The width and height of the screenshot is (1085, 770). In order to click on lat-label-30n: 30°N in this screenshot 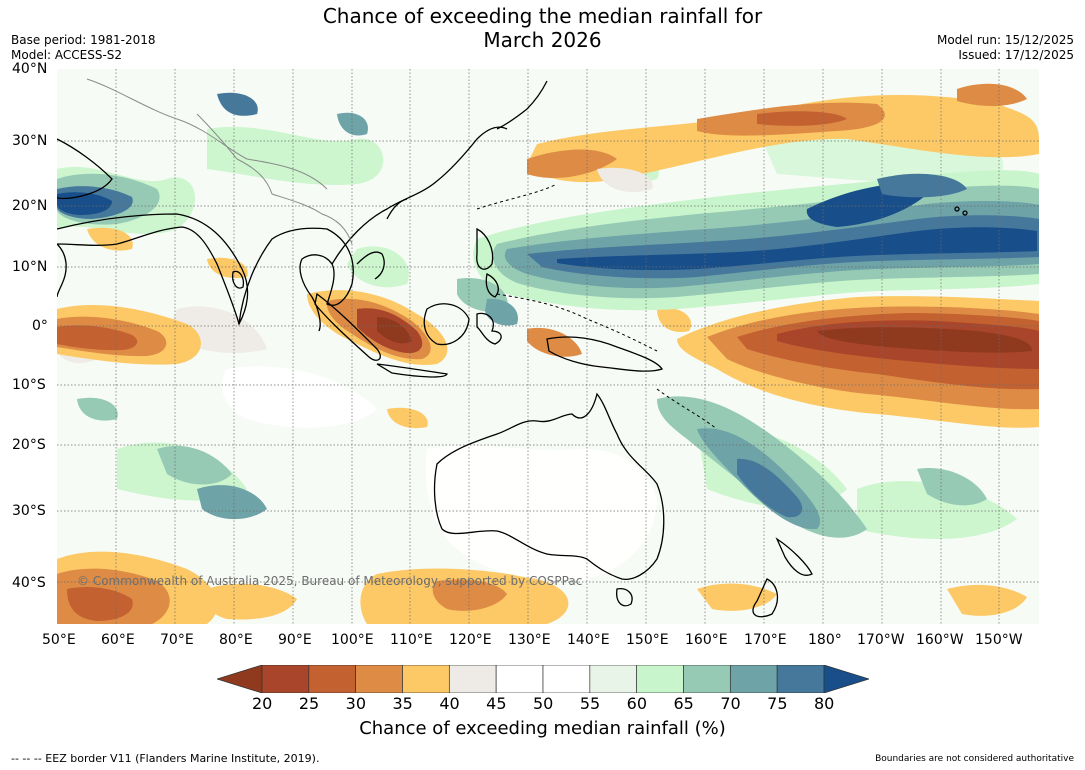, I will do `click(30, 141)`.